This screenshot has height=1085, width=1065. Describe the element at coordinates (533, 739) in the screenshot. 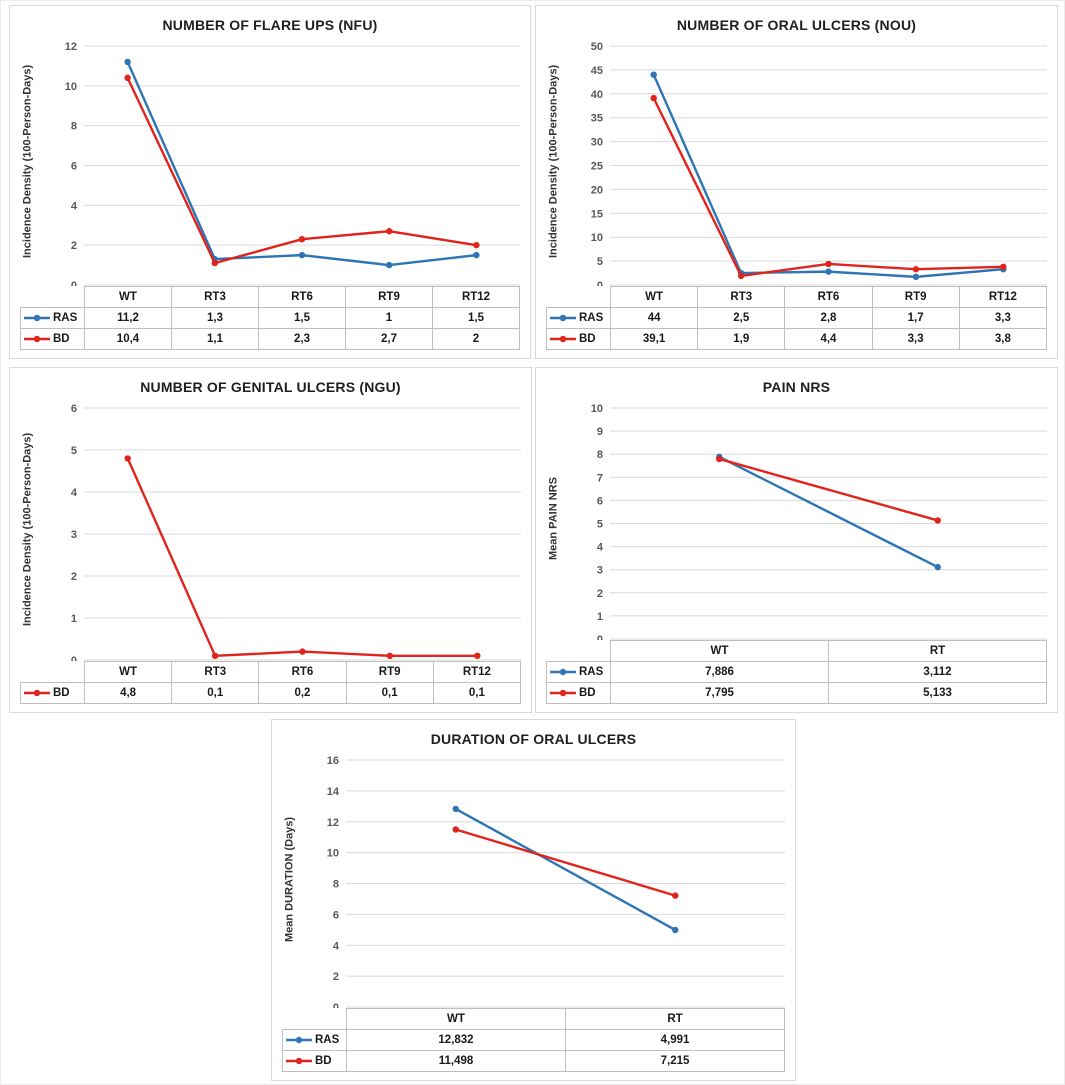

I see `chart-title: DURATION OF ORAL ULCERS` at that location.